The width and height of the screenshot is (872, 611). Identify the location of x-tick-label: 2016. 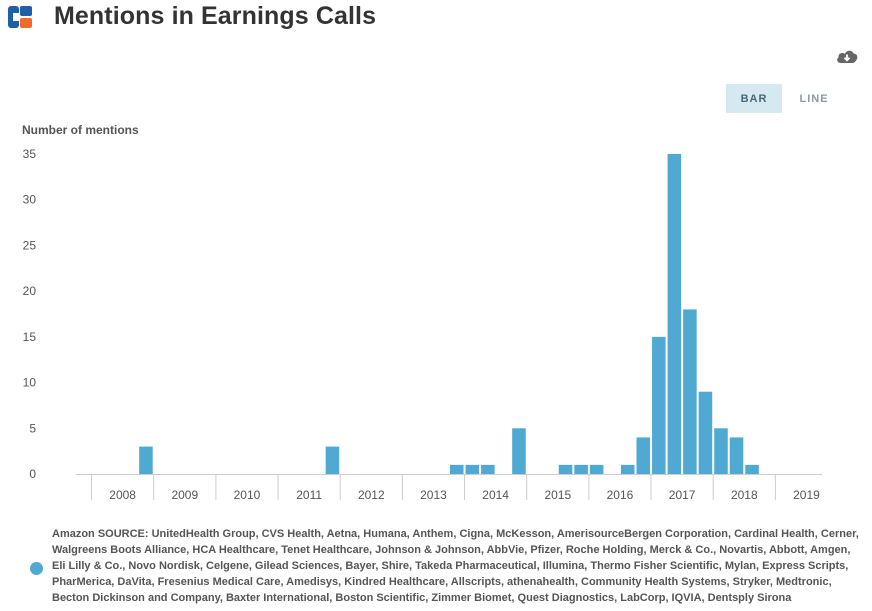
(620, 495).